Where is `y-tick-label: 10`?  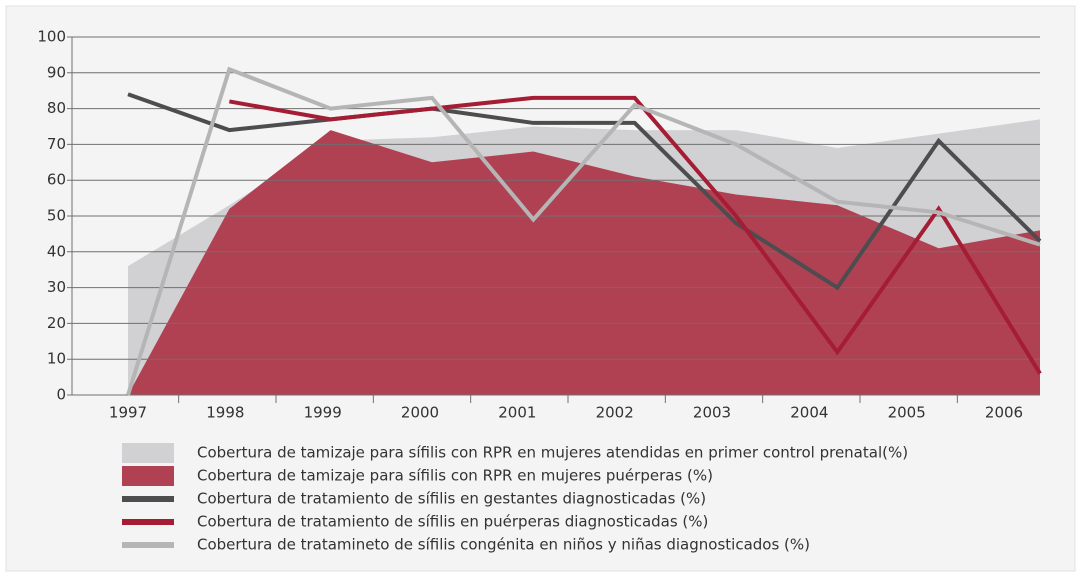 y-tick-label: 10 is located at coordinates (56, 359).